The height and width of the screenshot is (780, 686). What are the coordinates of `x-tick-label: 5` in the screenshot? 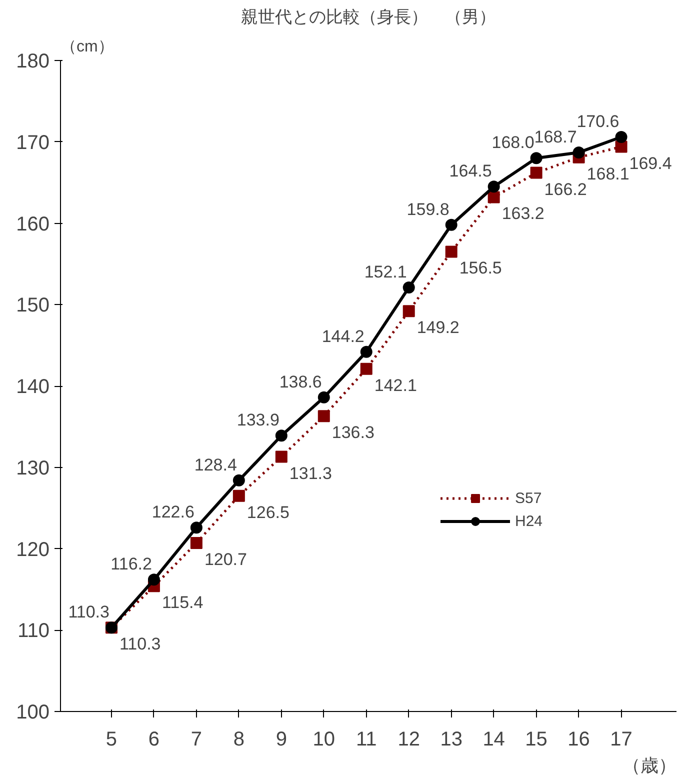 It's located at (112, 739).